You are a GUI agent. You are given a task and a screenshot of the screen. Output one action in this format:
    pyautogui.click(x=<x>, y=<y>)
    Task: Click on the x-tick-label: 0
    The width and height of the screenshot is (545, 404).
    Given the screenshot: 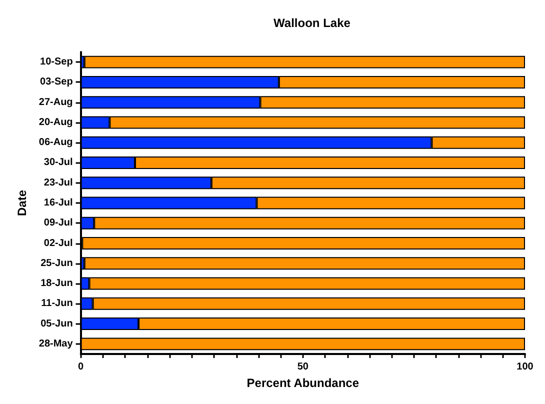 What is the action you would take?
    pyautogui.click(x=81, y=367)
    